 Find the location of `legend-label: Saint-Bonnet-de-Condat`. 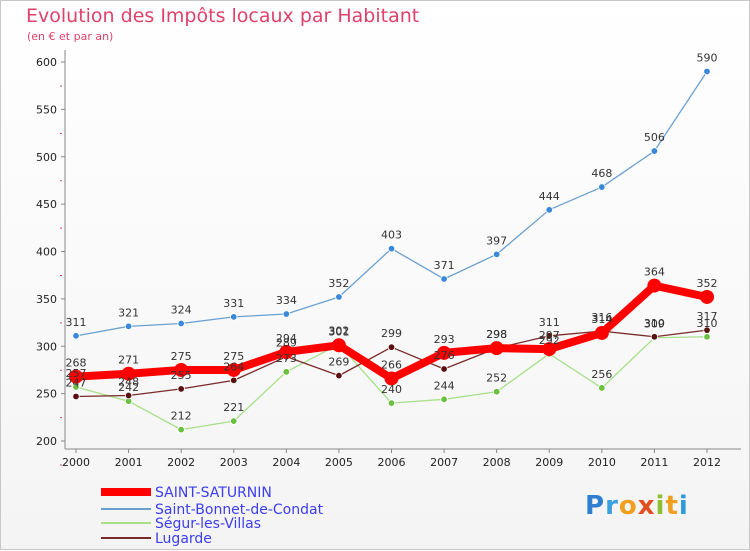

legend-label: Saint-Bonnet-de-Condat is located at coordinates (239, 510).